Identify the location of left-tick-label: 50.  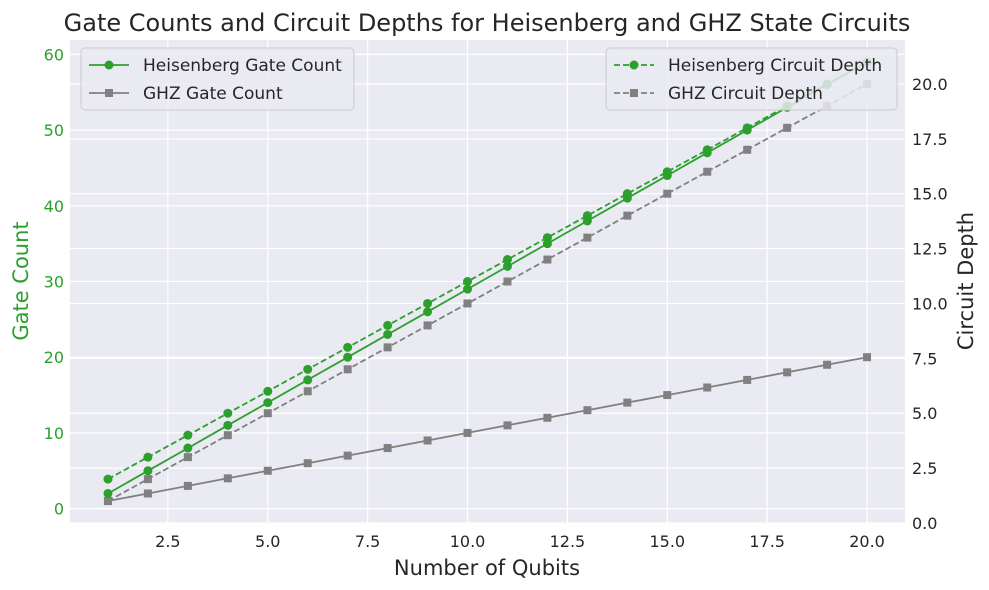
(54, 130).